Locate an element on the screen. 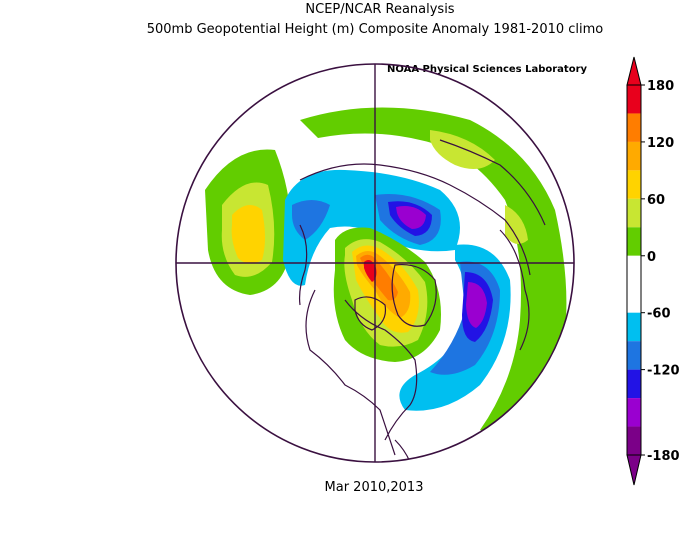 The height and width of the screenshot is (542, 700). siberia-negative-core is located at coordinates (411, 217).